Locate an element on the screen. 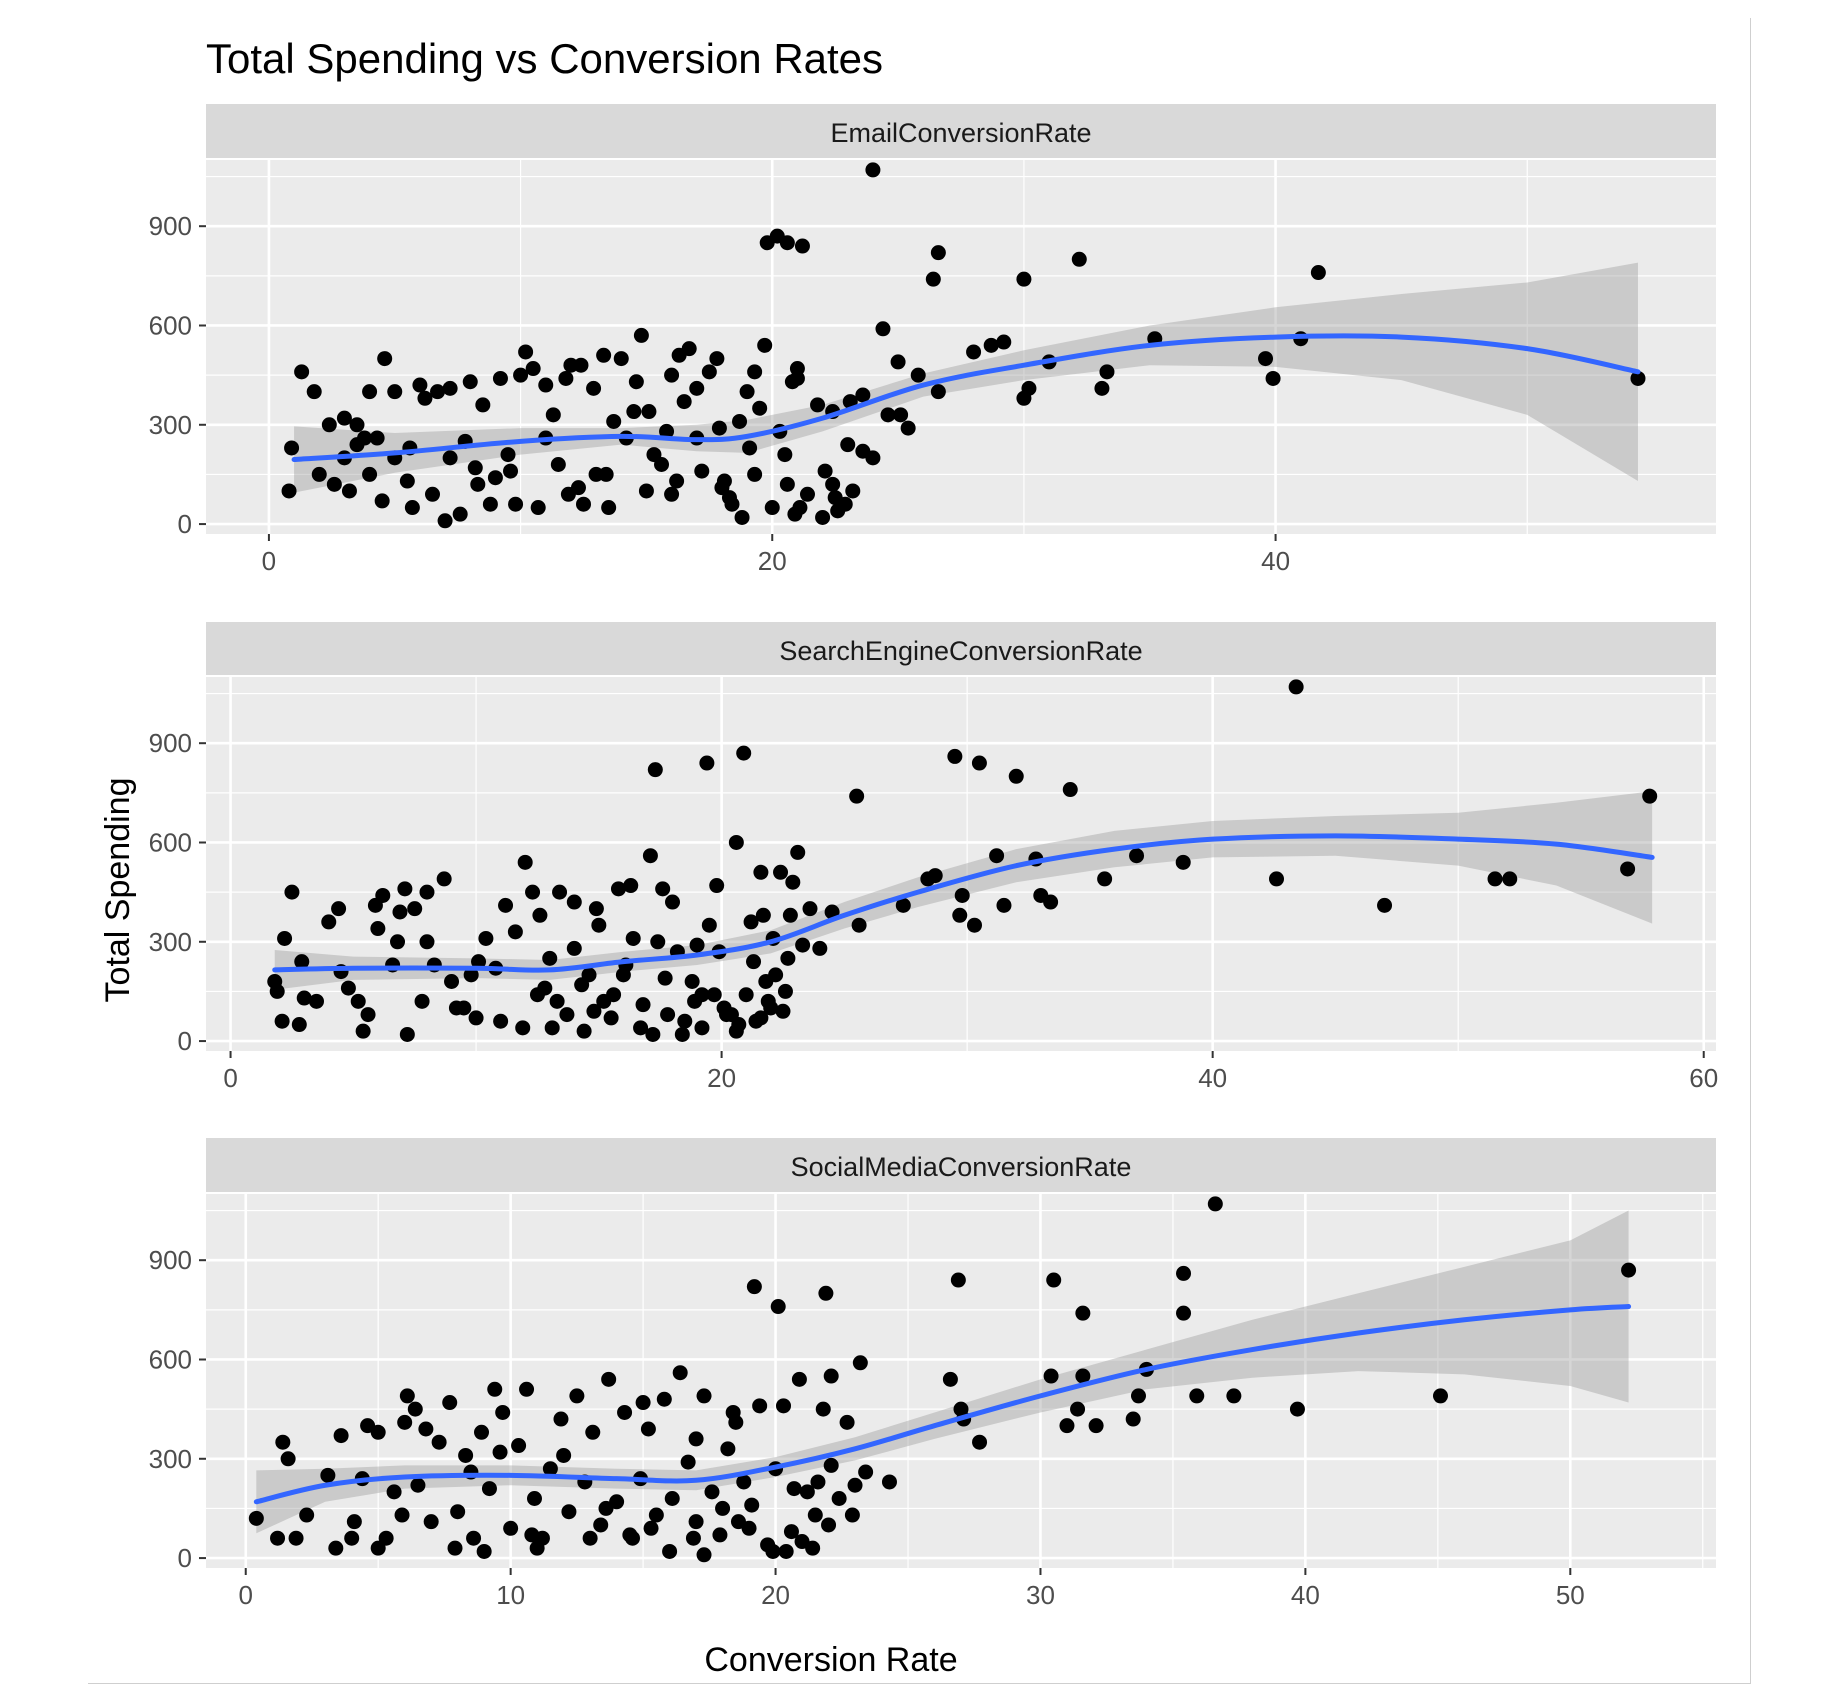 The height and width of the screenshot is (1688, 1828). x-tick-label: 20 is located at coordinates (721, 1078).